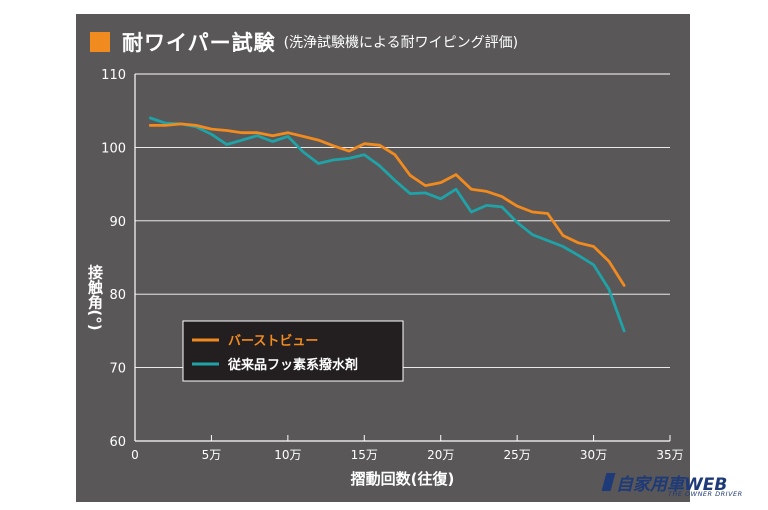 The image size is (768, 510). I want to click on y-tick-label-60: 60, so click(117, 442).